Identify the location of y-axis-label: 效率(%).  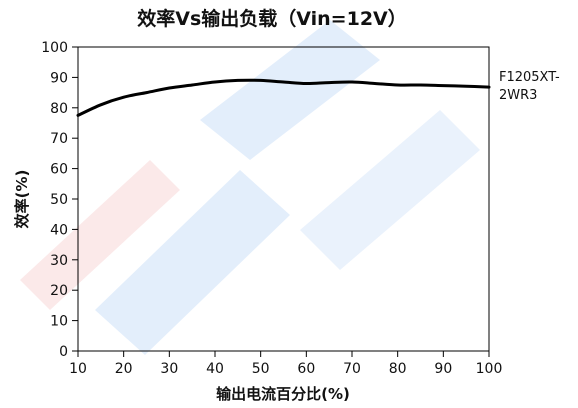
(22, 199).